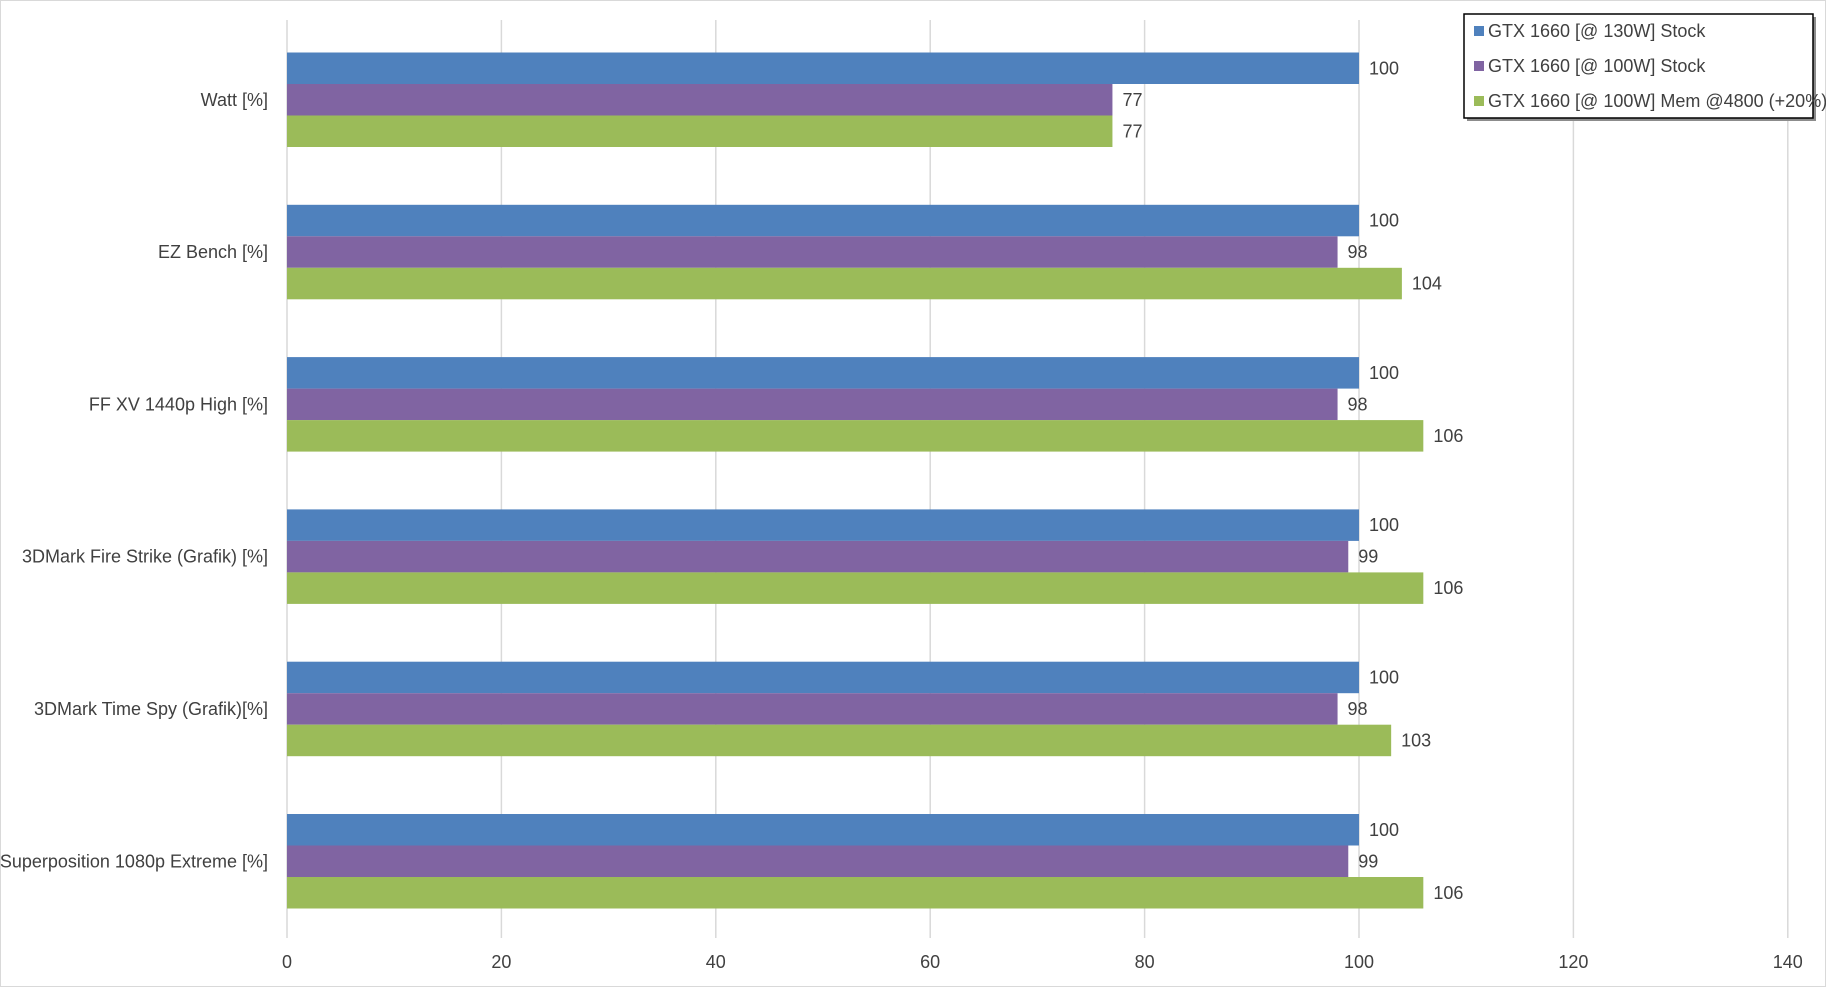 This screenshot has width=1826, height=987. Describe the element at coordinates (716, 962) in the screenshot. I see `x-tick-label: 40` at that location.